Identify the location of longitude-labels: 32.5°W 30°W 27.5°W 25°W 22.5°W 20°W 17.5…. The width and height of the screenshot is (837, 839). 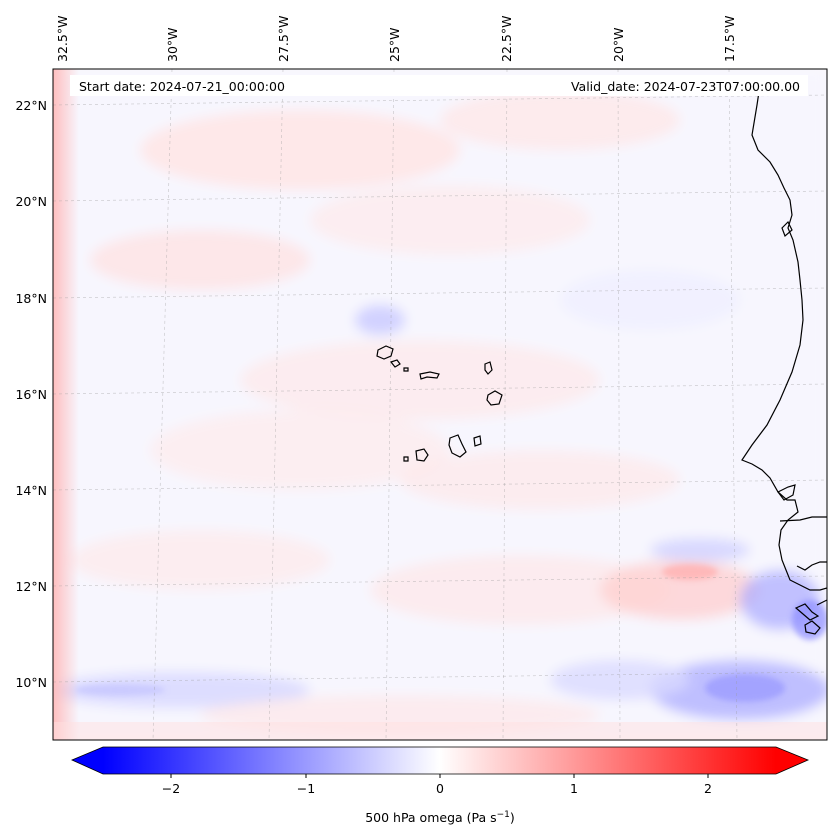
(396, 39).